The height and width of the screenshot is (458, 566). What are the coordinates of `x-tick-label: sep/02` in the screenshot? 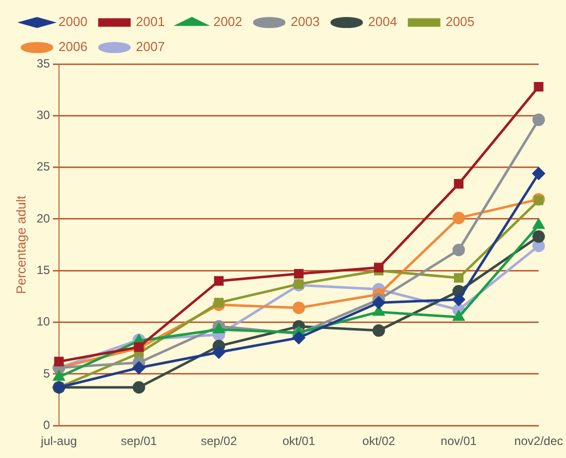 It's located at (219, 441).